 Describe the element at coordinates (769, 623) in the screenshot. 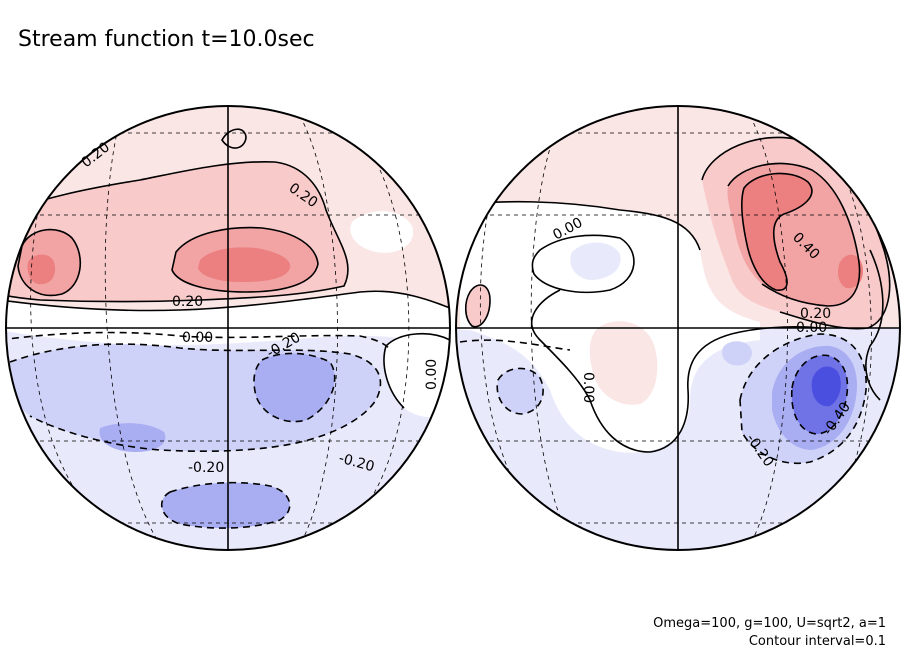

I see `parameters-note: Omega=100, g=100, U=sqrt2, a=1` at that location.